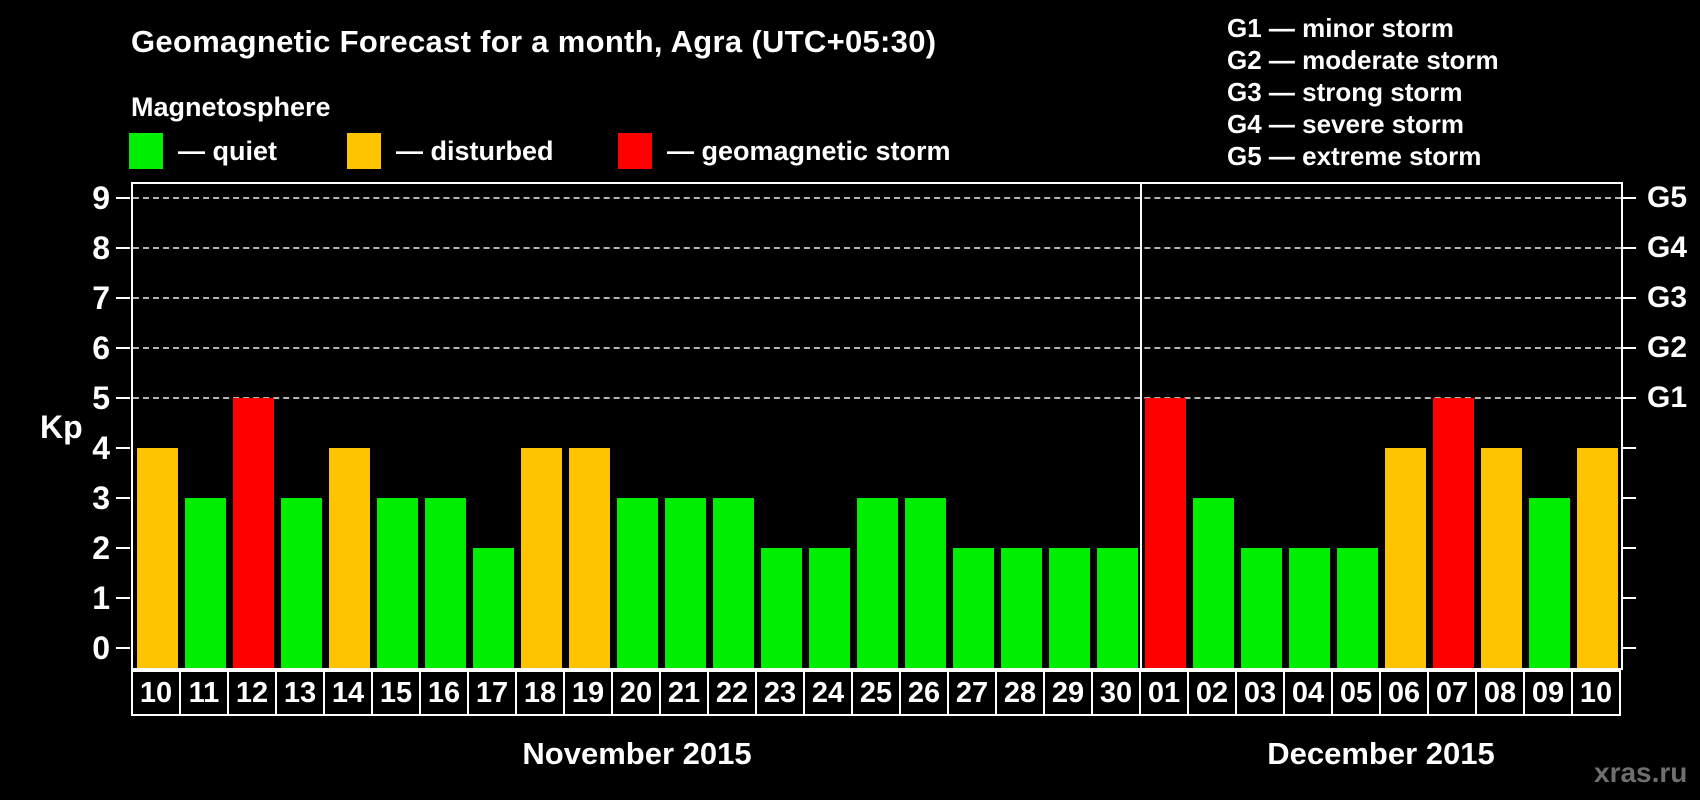 This screenshot has height=800, width=1700. I want to click on kp-axis-label: Kp, so click(61, 427).